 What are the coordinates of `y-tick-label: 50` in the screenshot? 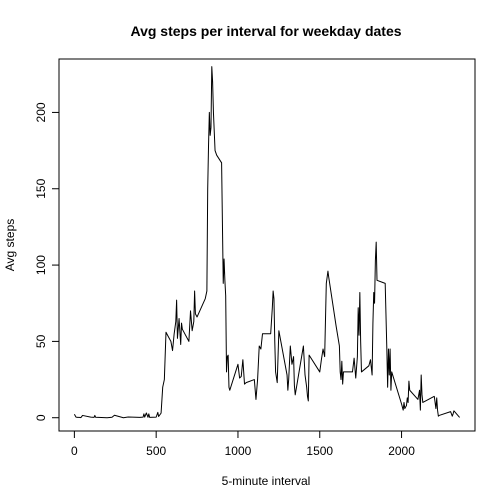 It's located at (41, 341).